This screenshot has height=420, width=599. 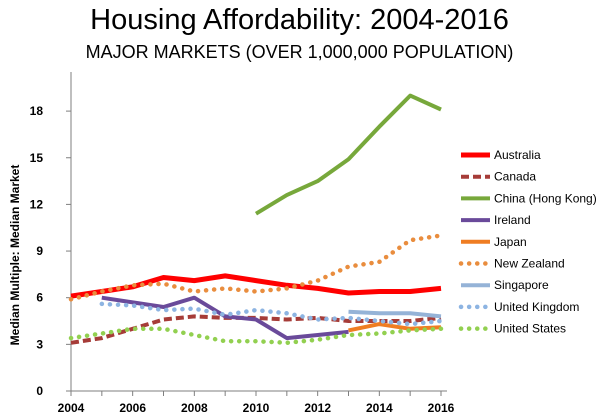 What do you see at coordinates (395, 314) in the screenshot?
I see `series-line-singapore` at bounding box center [395, 314].